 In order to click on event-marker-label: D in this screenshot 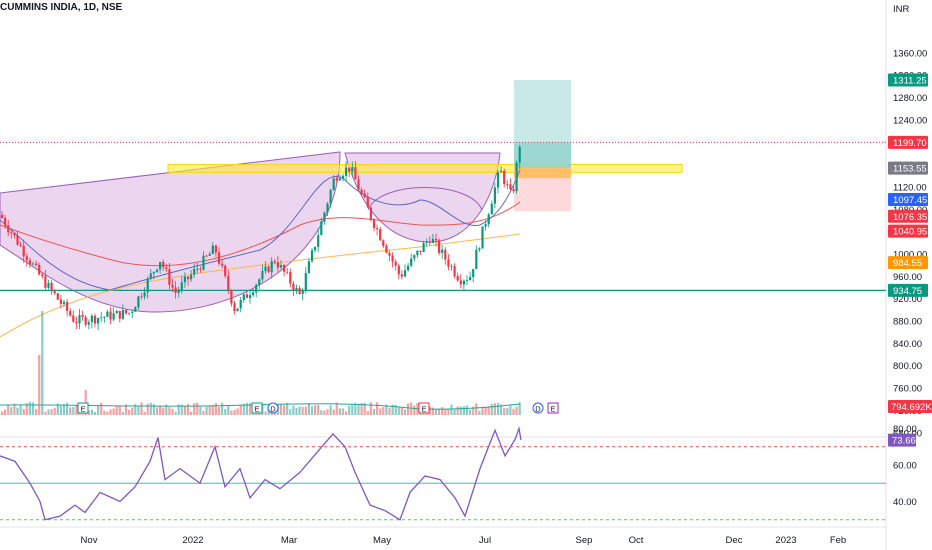, I will do `click(538, 409)`.